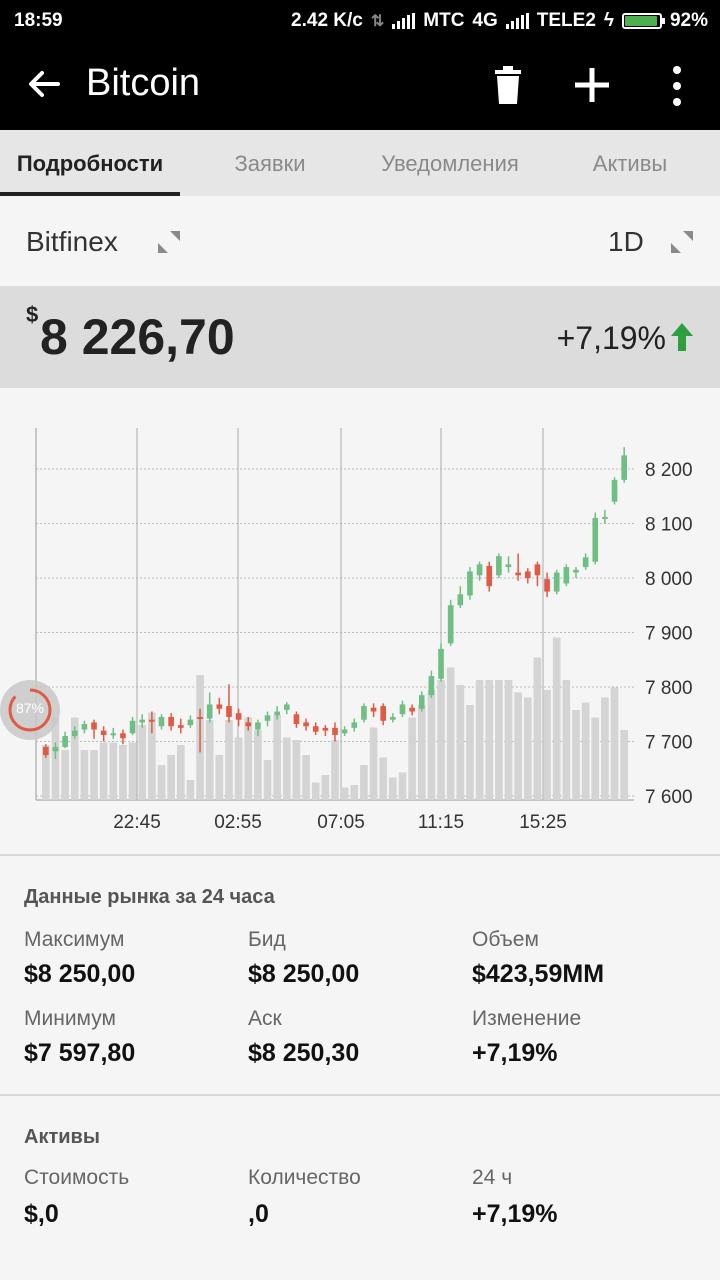 The height and width of the screenshot is (1280, 720). I want to click on page-title: Bitcoin, so click(143, 83).